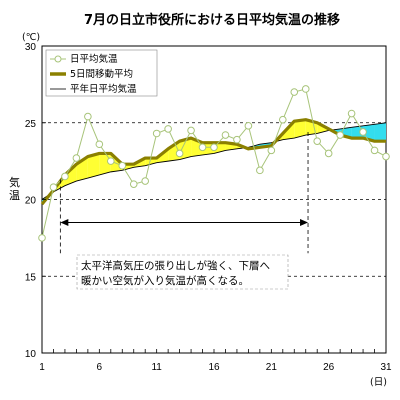 The width and height of the screenshot is (400, 400). I want to click on y-axis-label-char: 気, so click(14, 182).